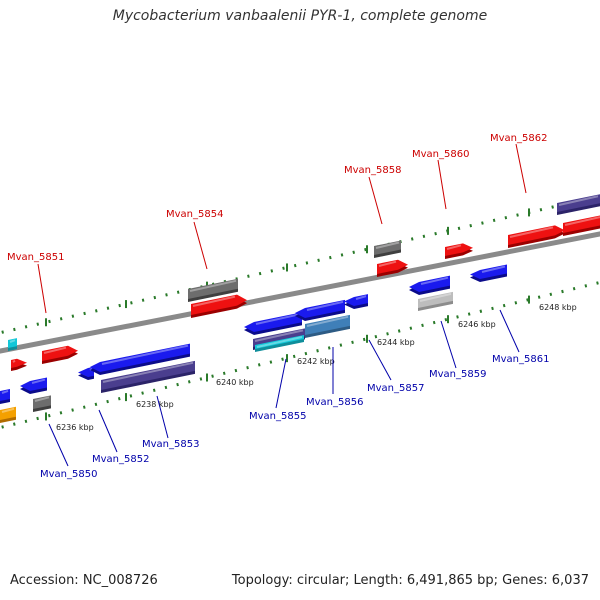 The image size is (600, 600). What do you see at coordinates (5, 394) in the screenshot?
I see `gene-blue-edge` at bounding box center [5, 394].